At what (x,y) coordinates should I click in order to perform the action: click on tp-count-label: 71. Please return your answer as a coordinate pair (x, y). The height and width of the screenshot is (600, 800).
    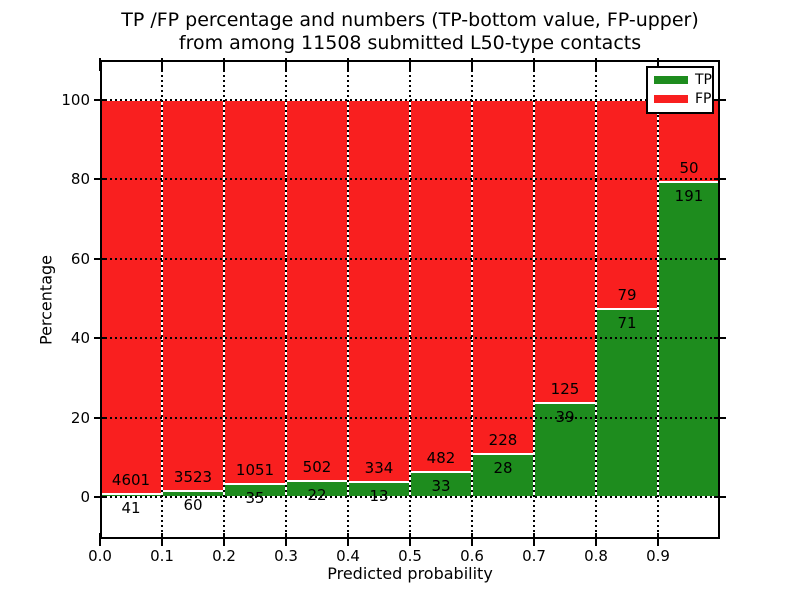
    Looking at the image, I should click on (627, 323).